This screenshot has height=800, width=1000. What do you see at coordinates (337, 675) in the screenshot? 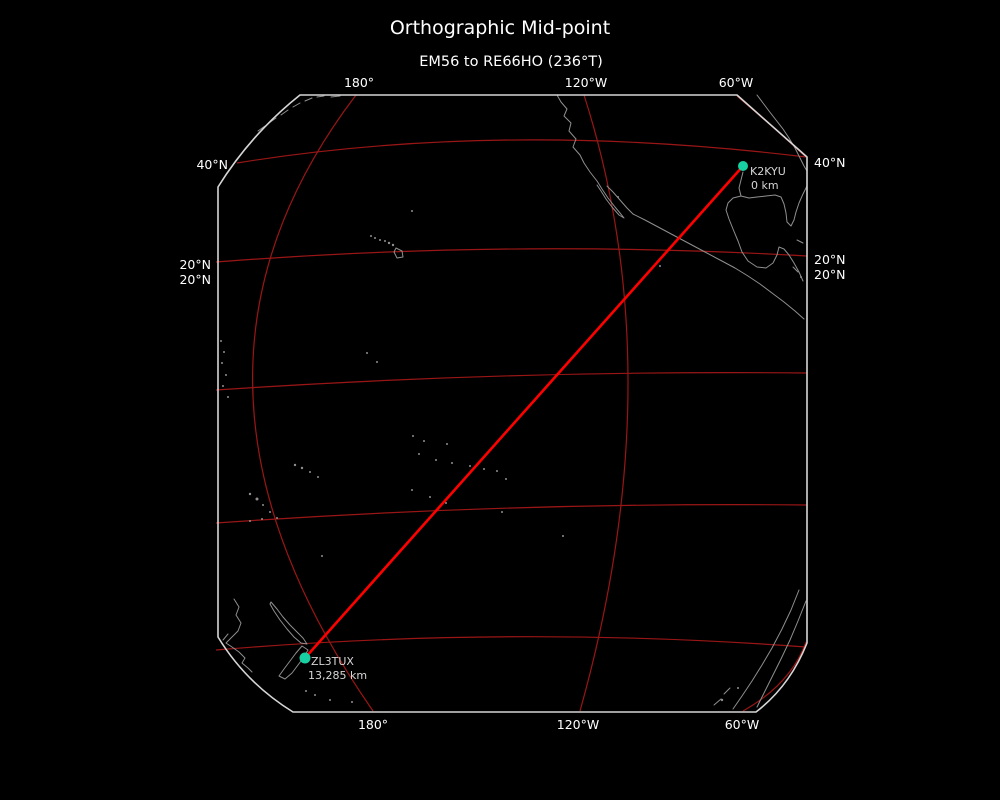
I see `destination-distance: 13,285 km` at bounding box center [337, 675].